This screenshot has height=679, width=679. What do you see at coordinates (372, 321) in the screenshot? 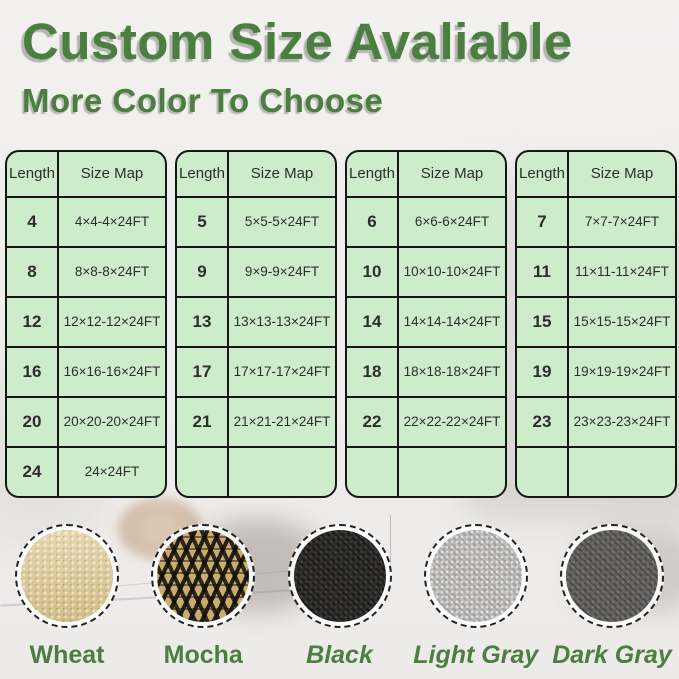
I see `length-cell: 14` at bounding box center [372, 321].